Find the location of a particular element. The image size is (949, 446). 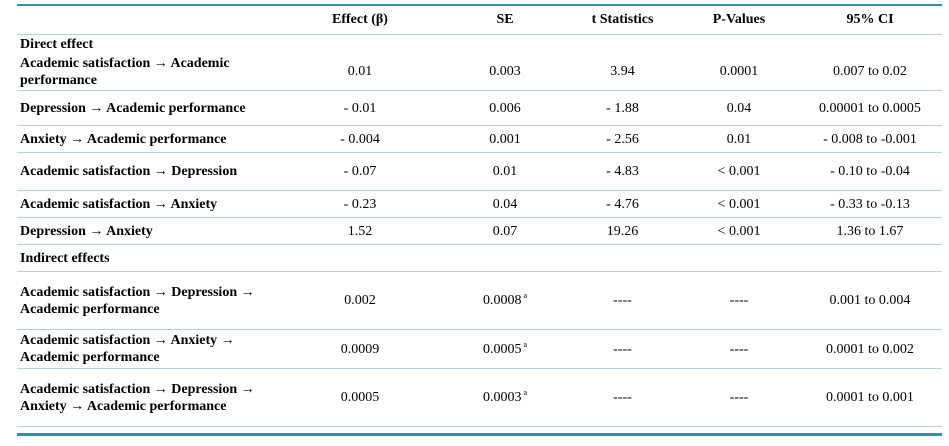

effect-cell-text: 0.0005 is located at coordinates (360, 397).